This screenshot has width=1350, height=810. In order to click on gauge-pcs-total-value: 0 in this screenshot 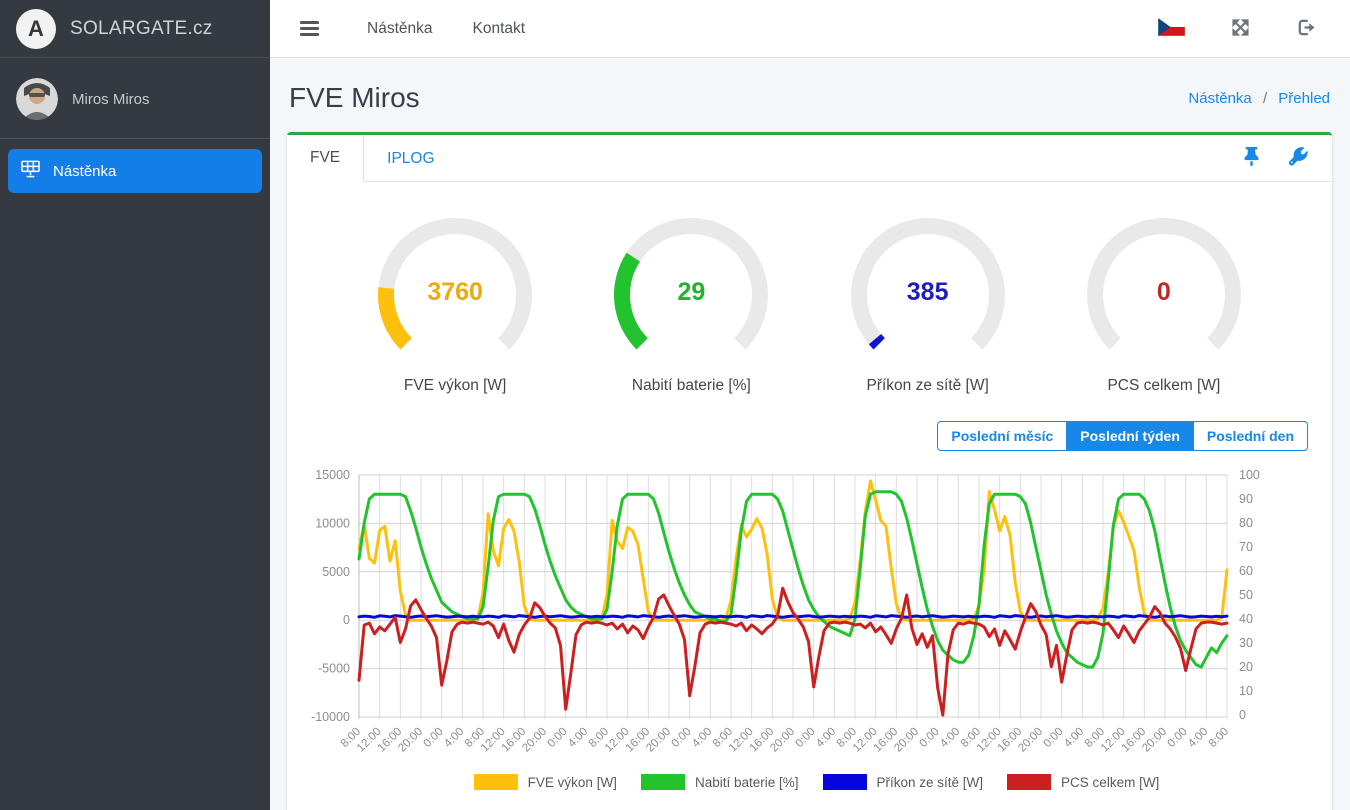, I will do `click(1163, 292)`.